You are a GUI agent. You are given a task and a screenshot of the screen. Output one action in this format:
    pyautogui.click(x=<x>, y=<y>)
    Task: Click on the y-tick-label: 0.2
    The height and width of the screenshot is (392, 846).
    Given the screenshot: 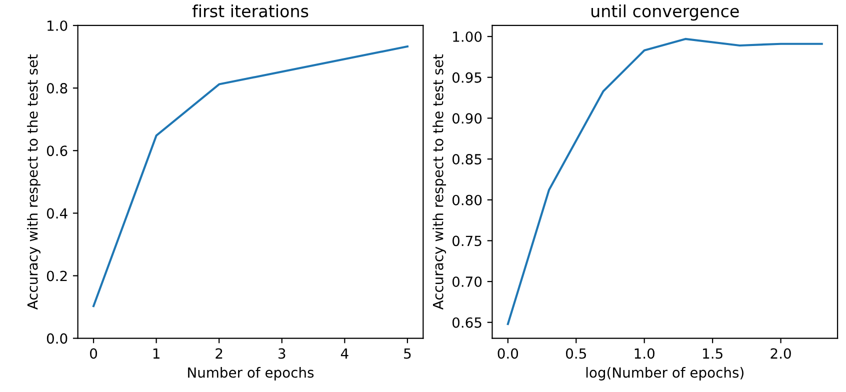 What is the action you would take?
    pyautogui.click(x=56, y=276)
    